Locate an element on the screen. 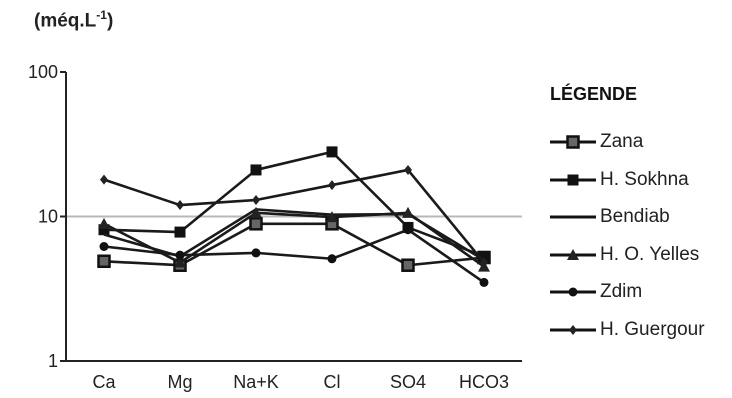  x-tick-label: Ca is located at coordinates (104, 382).